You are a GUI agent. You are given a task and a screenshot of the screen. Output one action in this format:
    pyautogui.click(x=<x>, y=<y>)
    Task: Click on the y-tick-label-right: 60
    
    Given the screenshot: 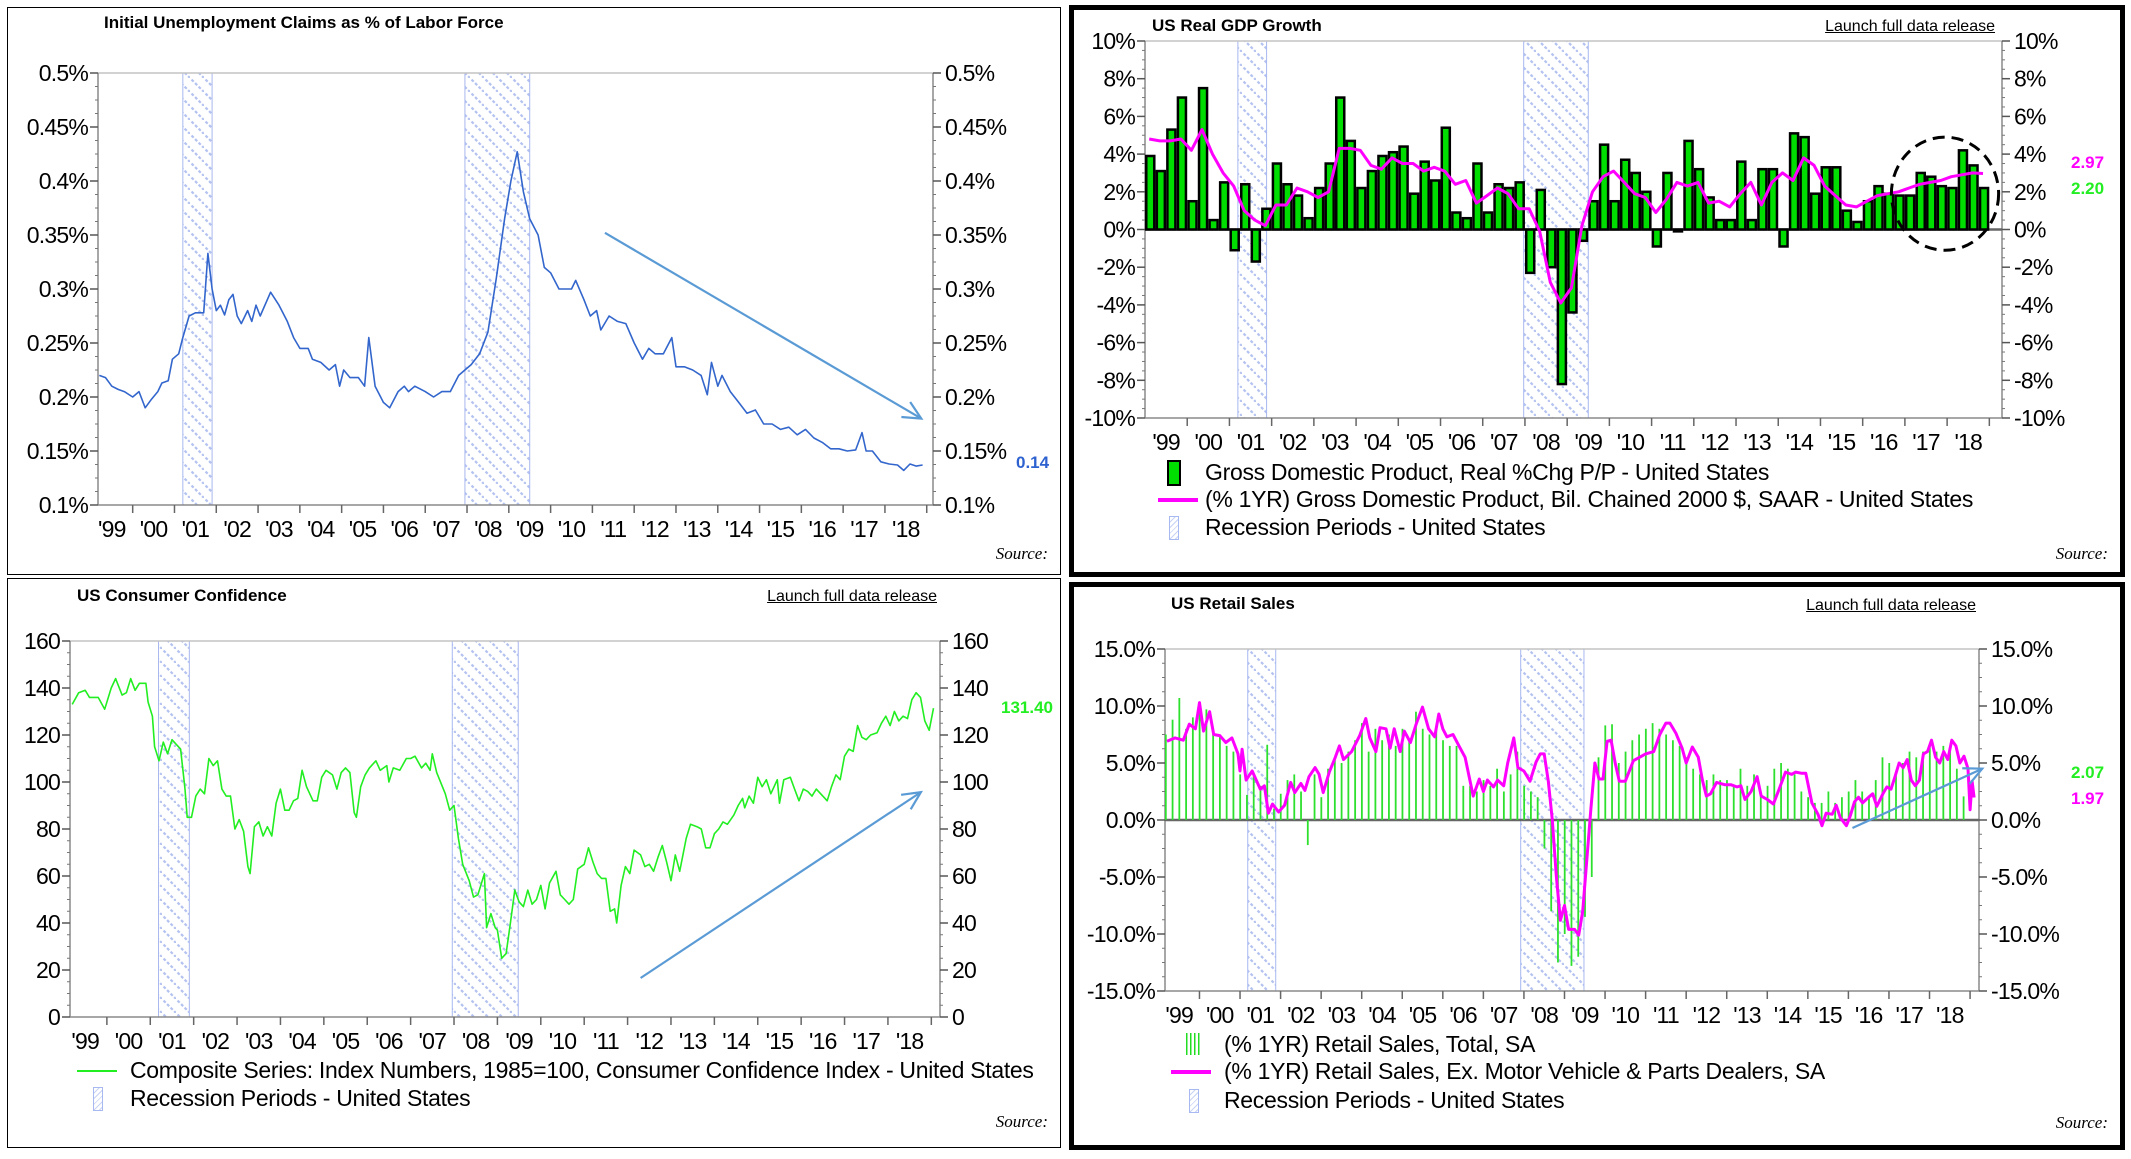 What is the action you would take?
    pyautogui.click(x=964, y=876)
    